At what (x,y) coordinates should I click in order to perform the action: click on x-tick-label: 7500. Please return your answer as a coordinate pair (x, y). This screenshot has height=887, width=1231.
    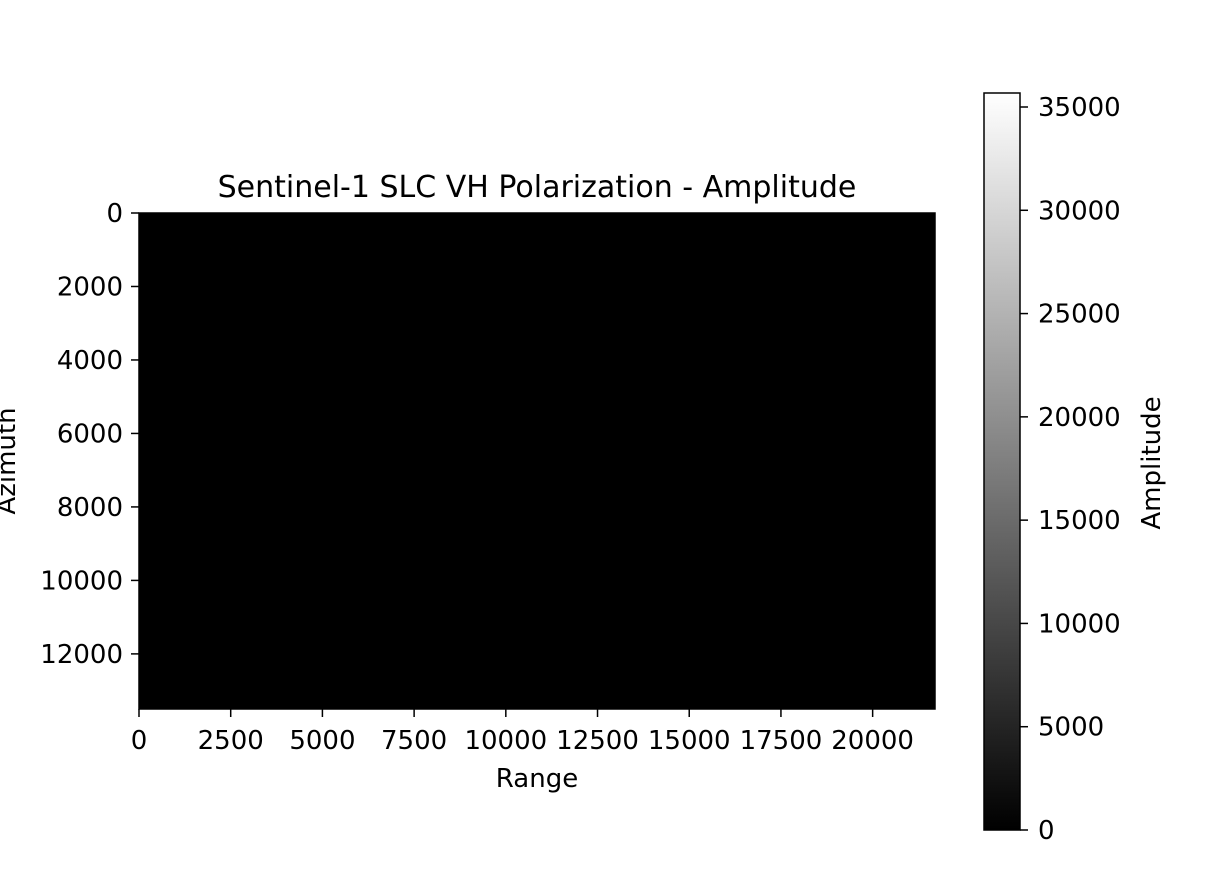
    Looking at the image, I should click on (414, 741).